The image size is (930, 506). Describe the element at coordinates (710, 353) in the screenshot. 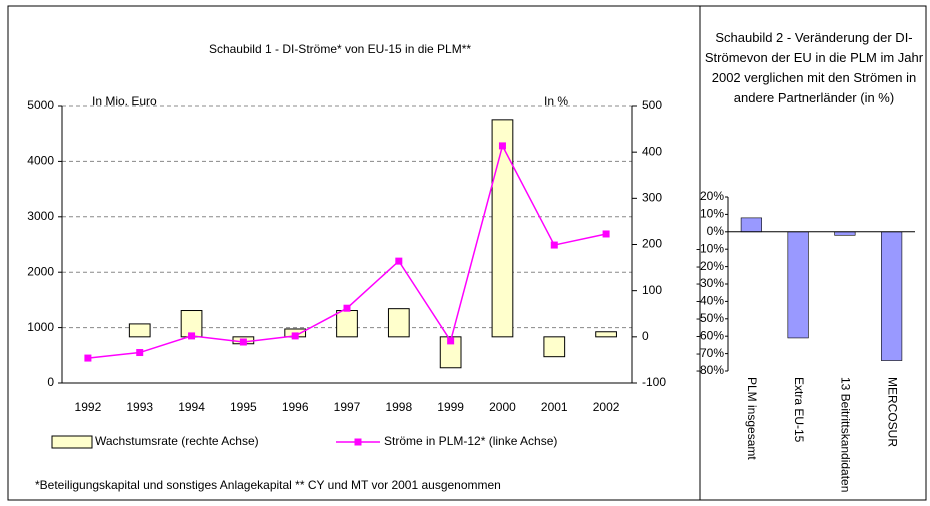

I see `y-tick-label: -70%` at that location.